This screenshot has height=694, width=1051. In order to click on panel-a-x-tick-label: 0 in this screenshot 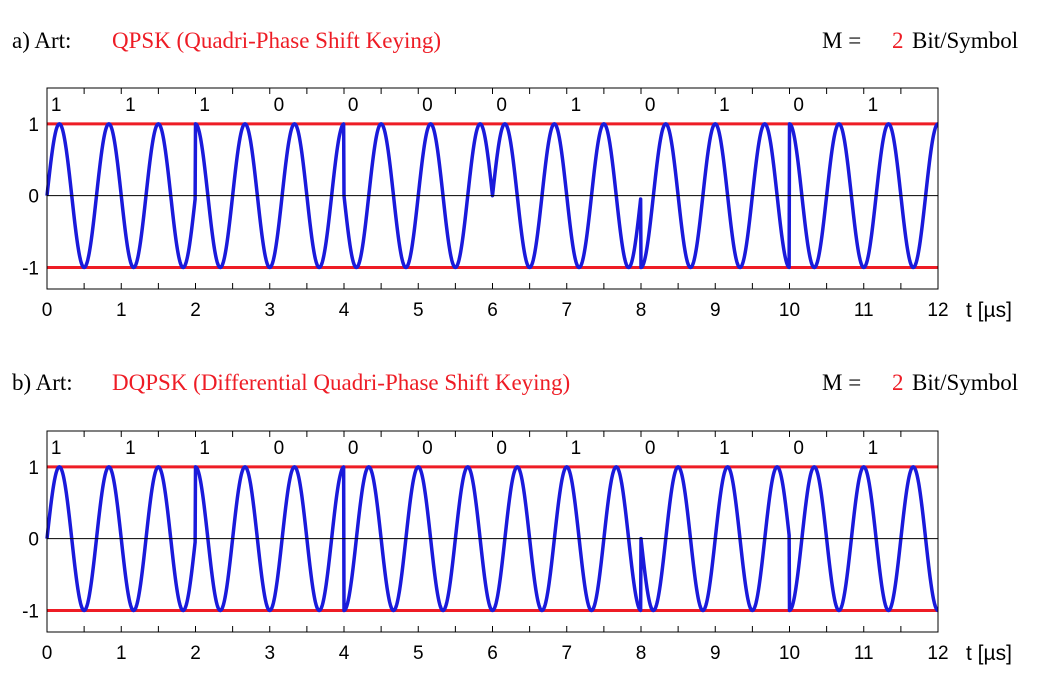, I will do `click(47, 310)`.